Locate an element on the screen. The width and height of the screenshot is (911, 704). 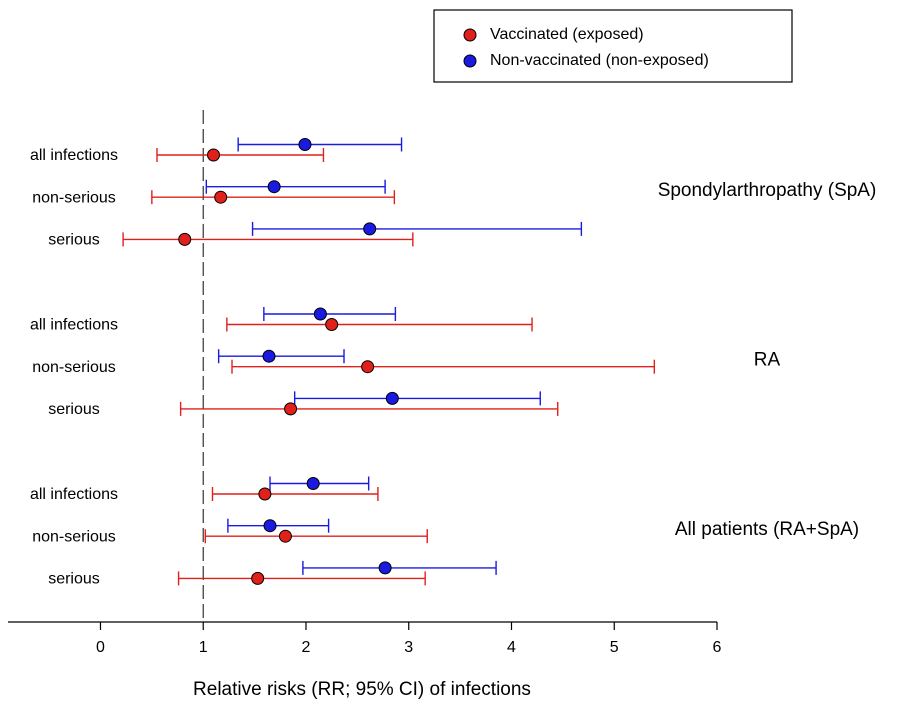
x-tick-label: 6 is located at coordinates (717, 647).